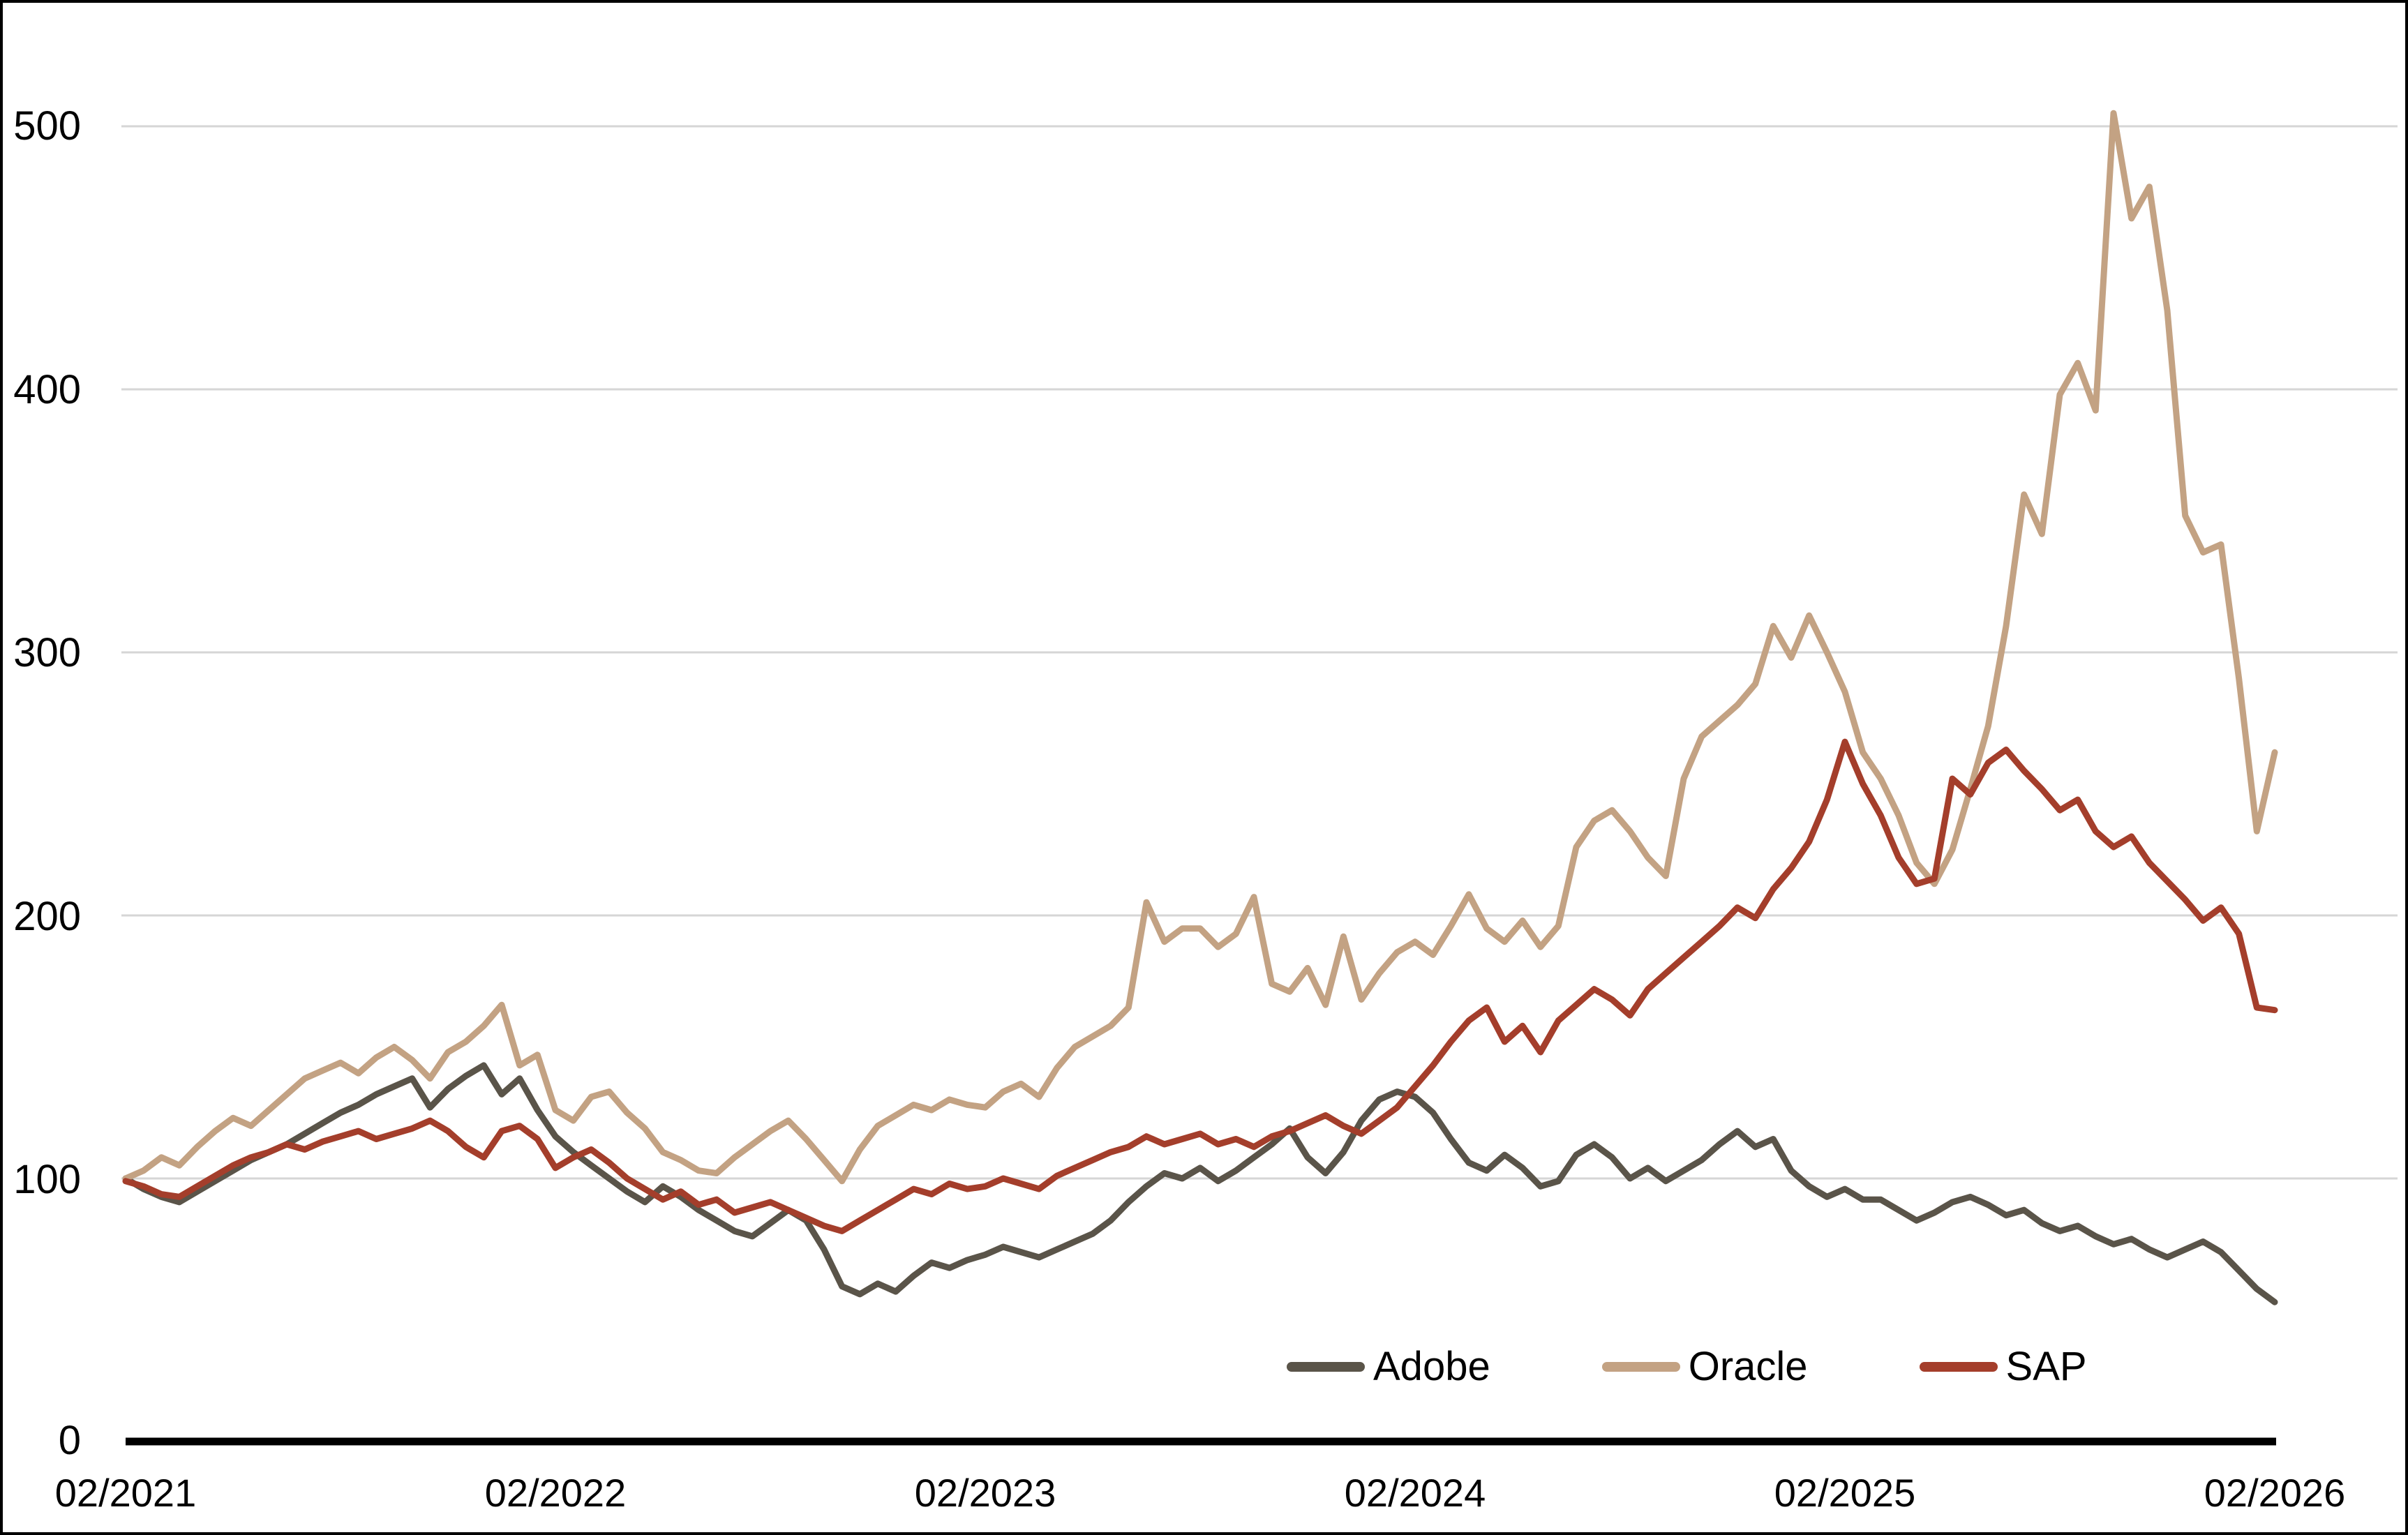  What do you see at coordinates (47, 389) in the screenshot?
I see `y-tick-400: 400` at bounding box center [47, 389].